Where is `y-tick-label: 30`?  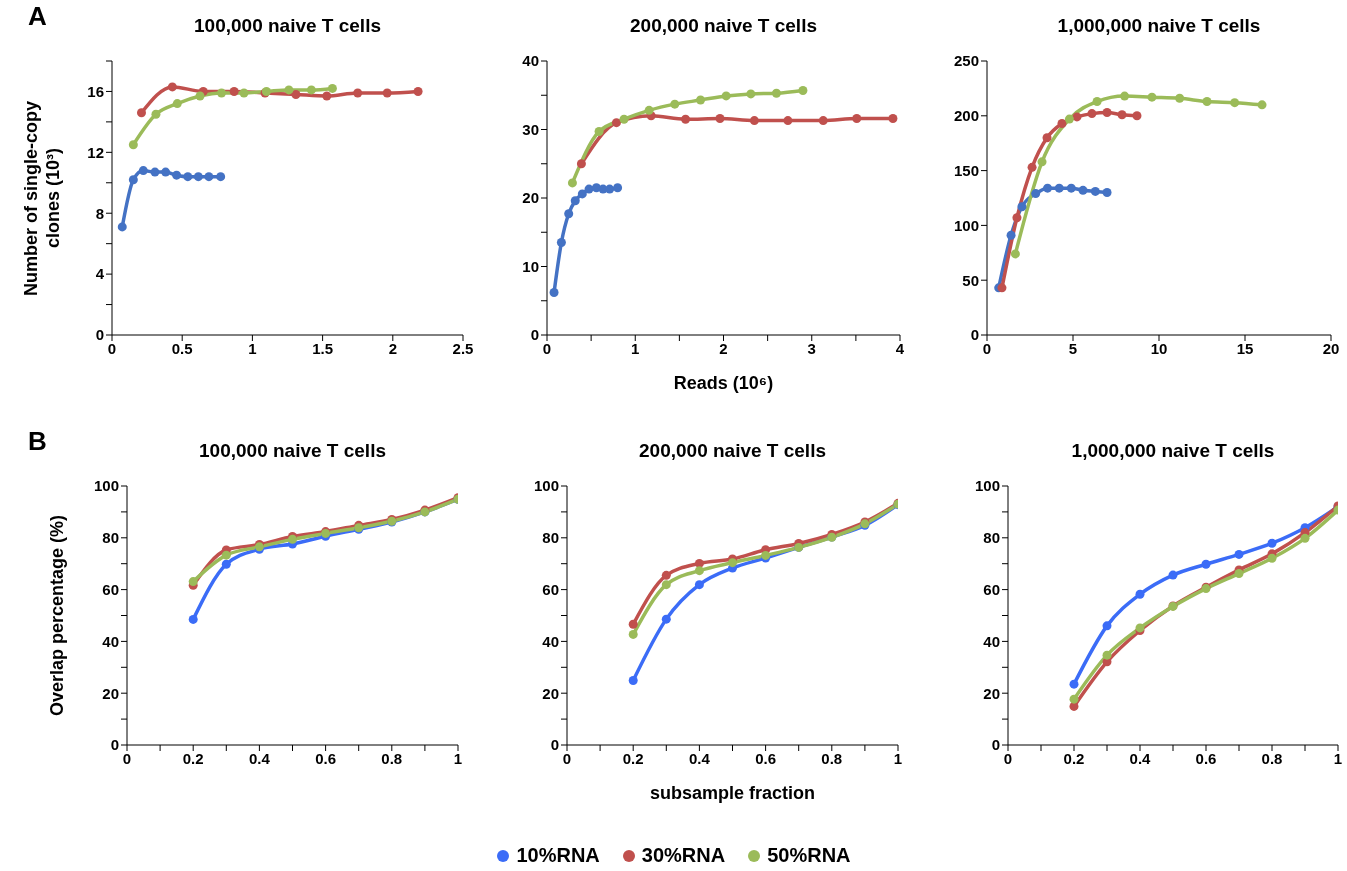 y-tick-label: 30 is located at coordinates (530, 129).